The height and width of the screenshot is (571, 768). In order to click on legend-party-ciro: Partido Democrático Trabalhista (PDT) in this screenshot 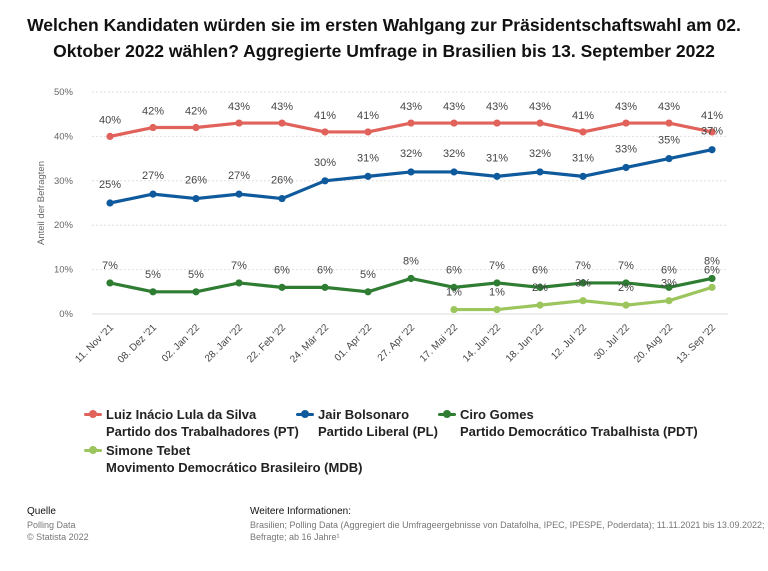, I will do `click(579, 431)`.